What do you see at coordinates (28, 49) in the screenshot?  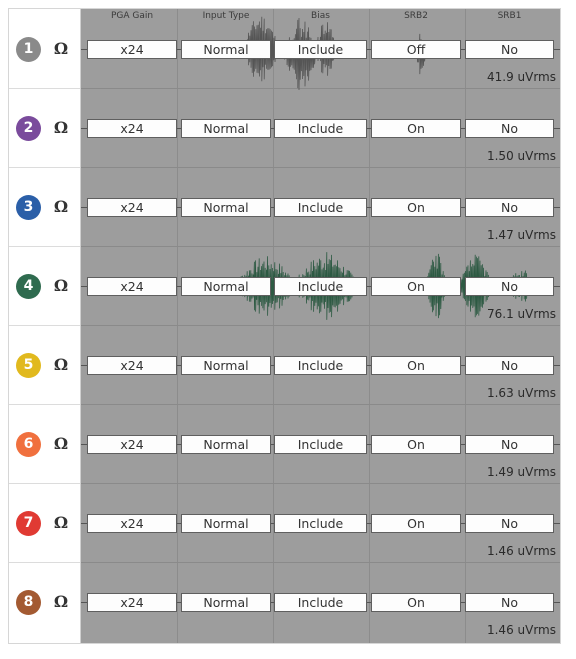 I see `channel-1-toggle: 1` at bounding box center [28, 49].